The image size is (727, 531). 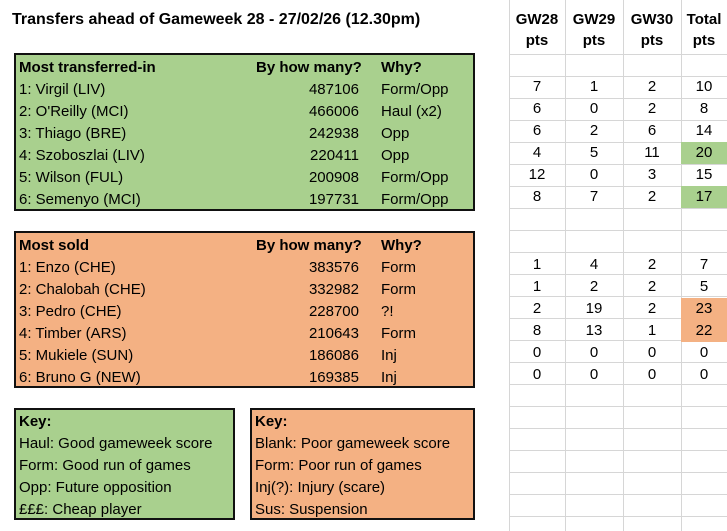 I want to click on reason: ?!, so click(x=387, y=311).